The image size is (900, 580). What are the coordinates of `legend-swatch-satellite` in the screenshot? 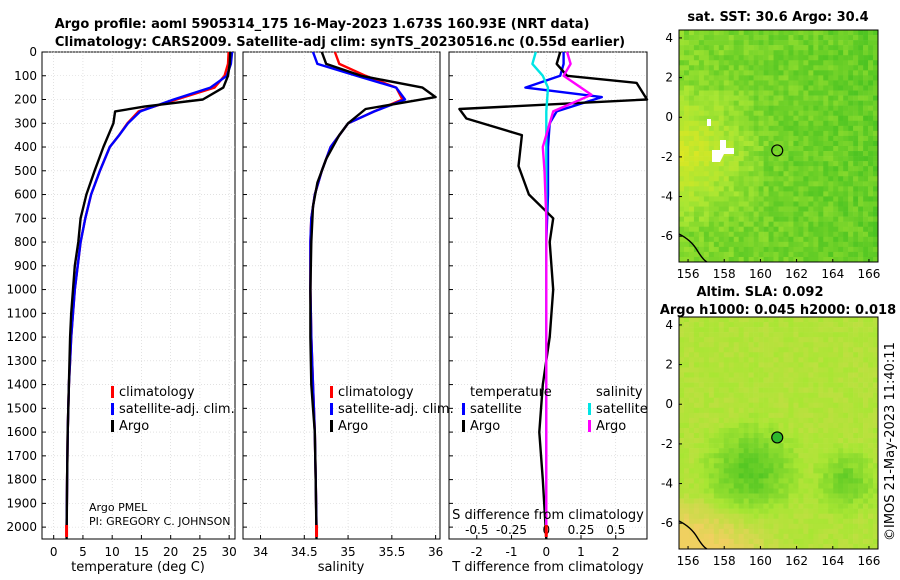 It's located at (112, 409).